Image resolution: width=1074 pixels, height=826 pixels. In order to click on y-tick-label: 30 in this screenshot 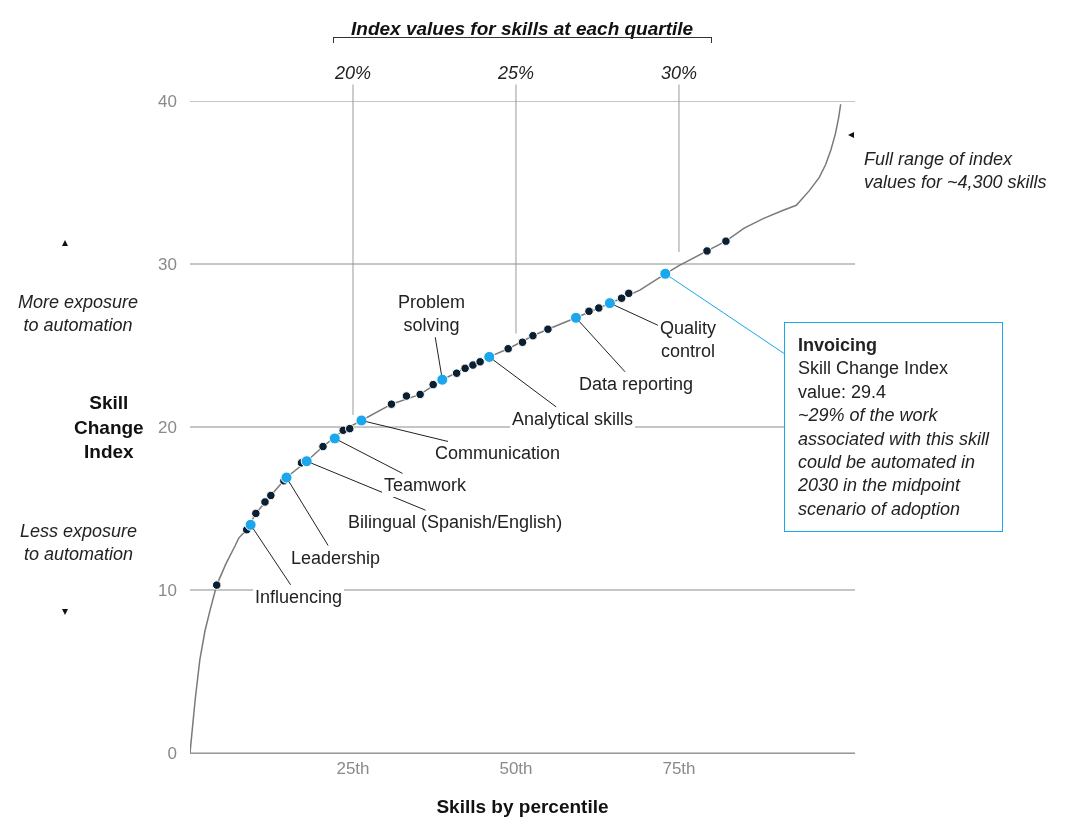, I will do `click(167, 264)`.